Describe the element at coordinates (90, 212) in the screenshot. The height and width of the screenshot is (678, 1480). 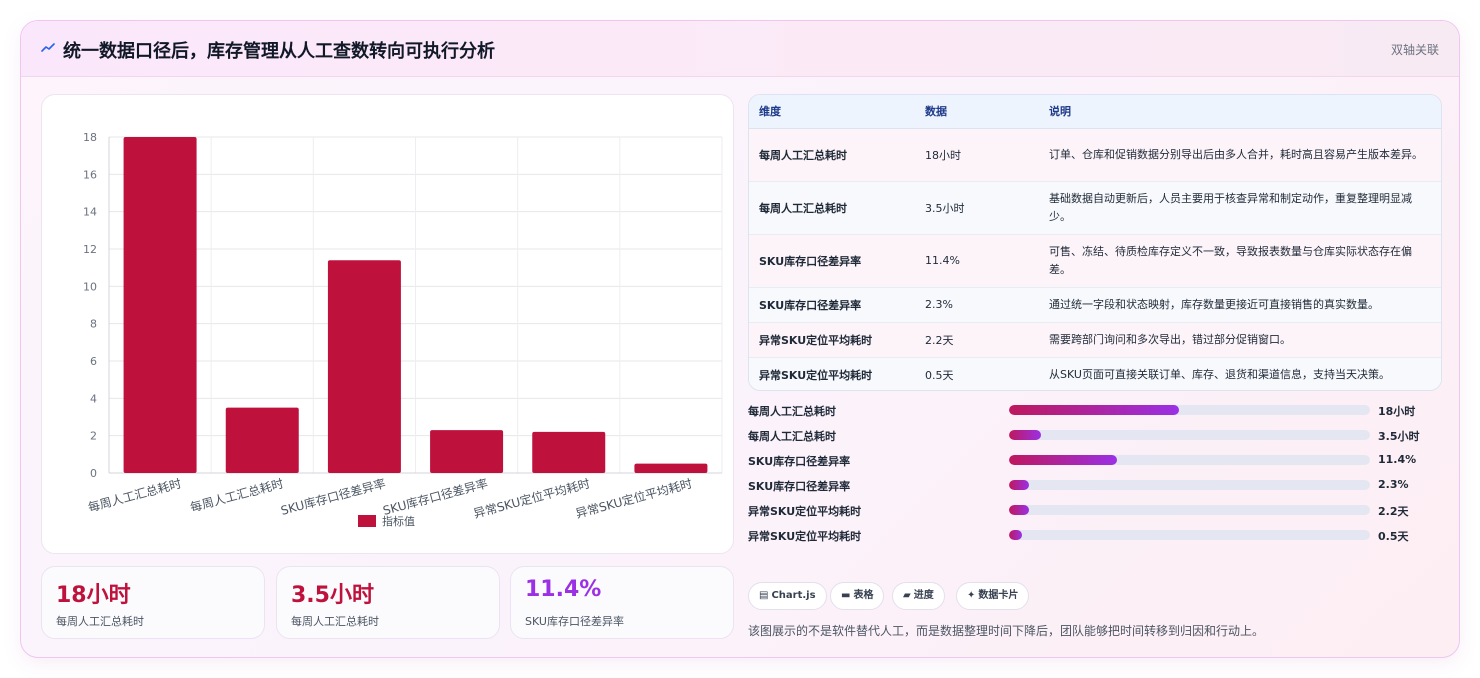
I see `y-tick-label: 14` at that location.